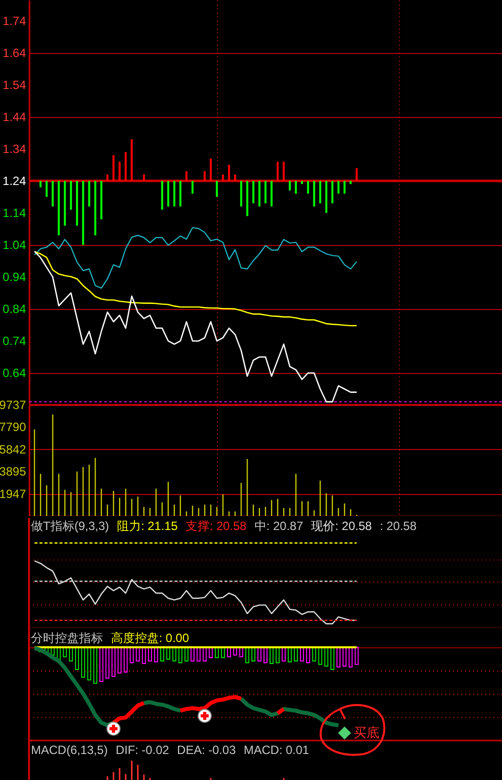  Describe the element at coordinates (216, 526) in the screenshot. I see `text: 支撑: 20.58` at that location.